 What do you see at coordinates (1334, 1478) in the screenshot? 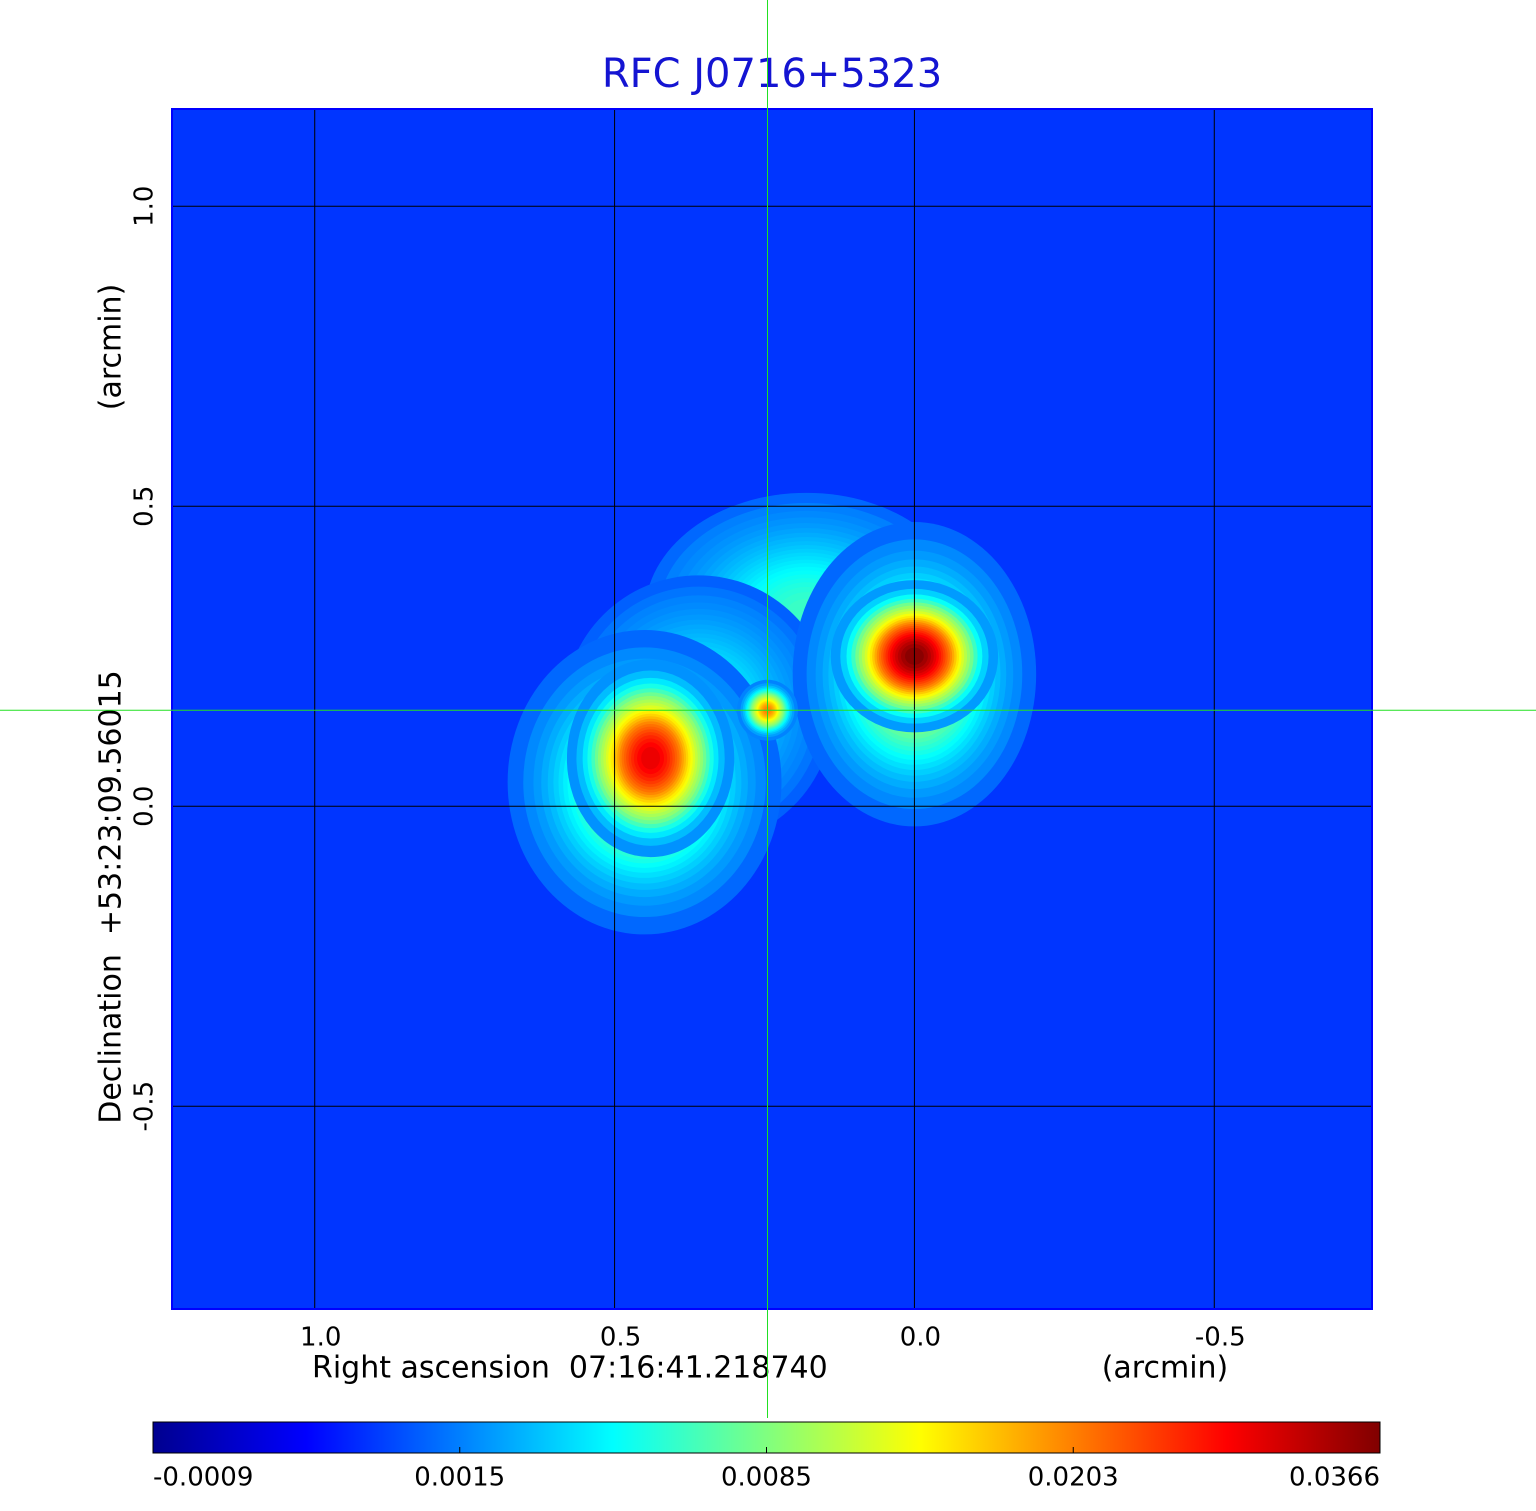
I see `colorbar-tick-label: 0.0366` at bounding box center [1334, 1478].